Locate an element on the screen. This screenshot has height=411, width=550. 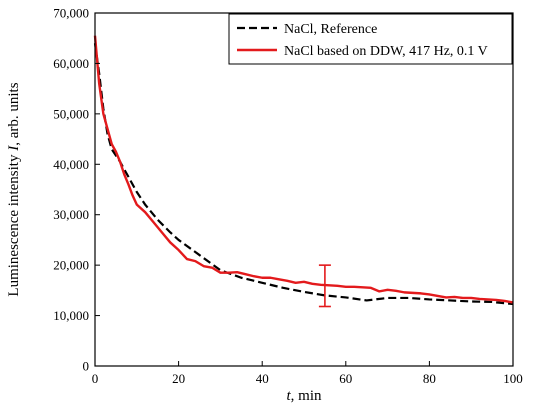
x-tick-label: 40 is located at coordinates (262, 378).